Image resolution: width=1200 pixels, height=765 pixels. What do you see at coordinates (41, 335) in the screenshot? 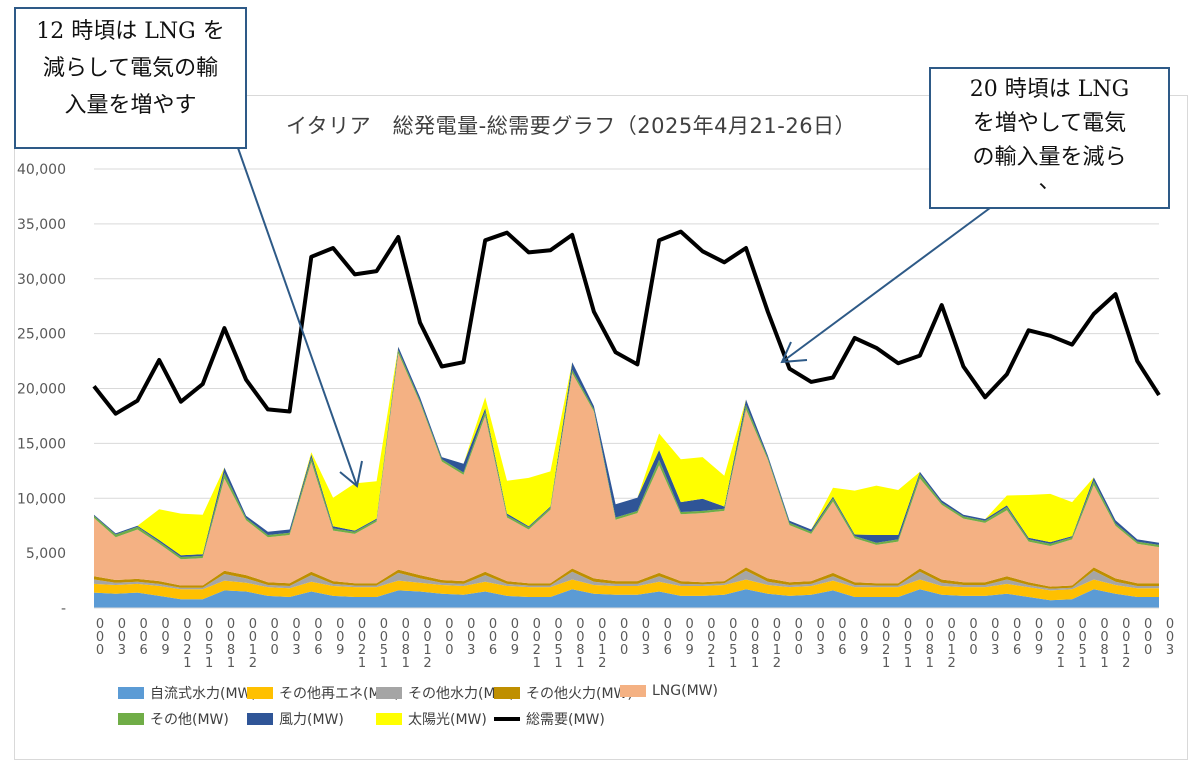
I see `y-tick-label: 25,000` at bounding box center [41, 335].